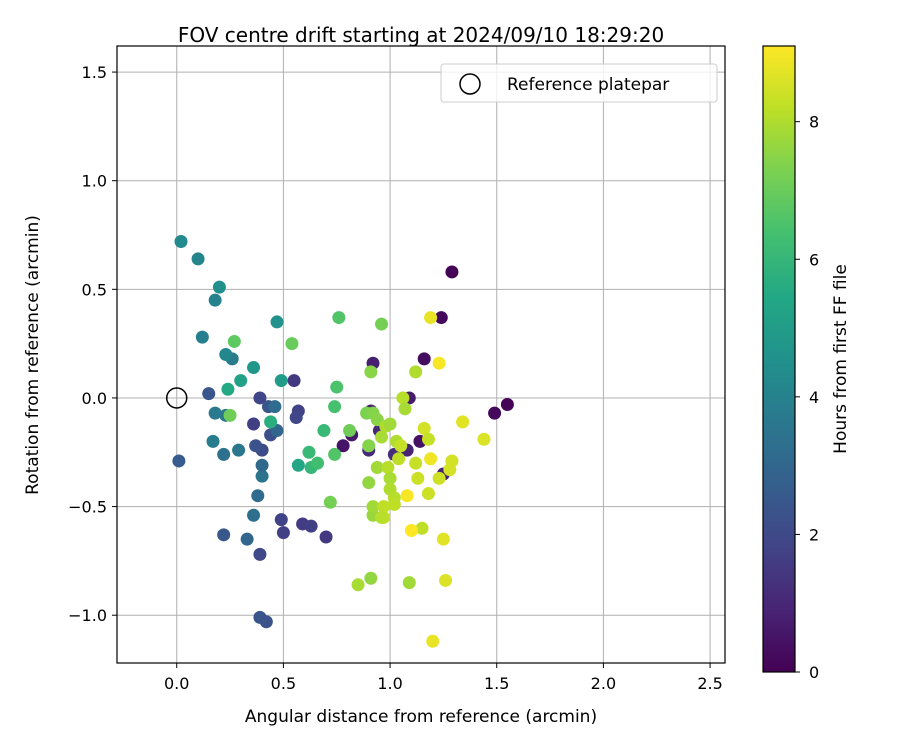 This screenshot has width=900, height=750. What do you see at coordinates (814, 122) in the screenshot?
I see `colorbar-tick-label: 8` at bounding box center [814, 122].